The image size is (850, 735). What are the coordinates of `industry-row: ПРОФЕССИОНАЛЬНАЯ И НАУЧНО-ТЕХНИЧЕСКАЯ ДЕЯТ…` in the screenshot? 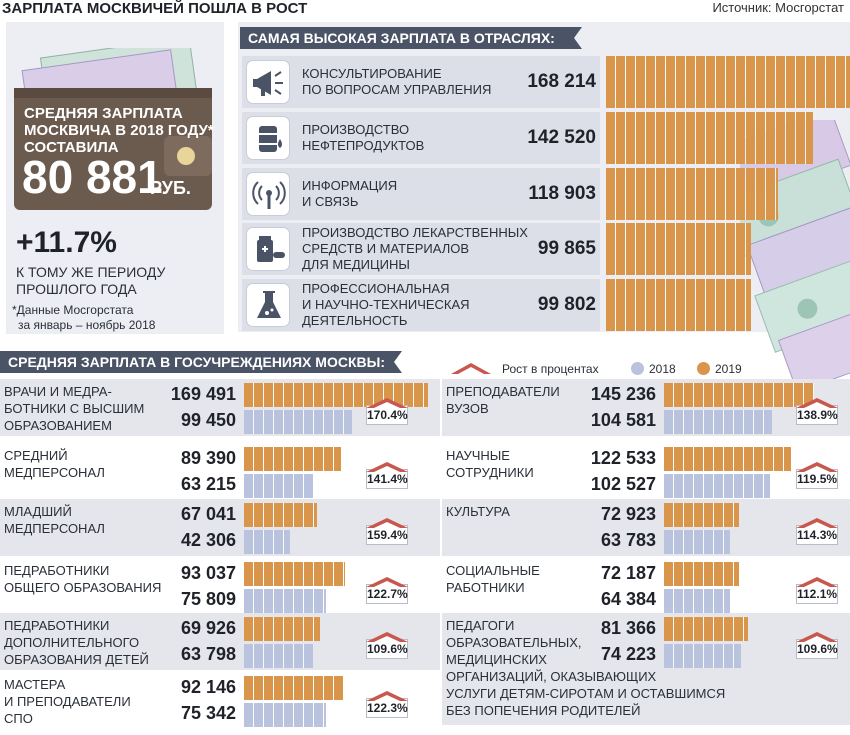 It's located at (421, 305).